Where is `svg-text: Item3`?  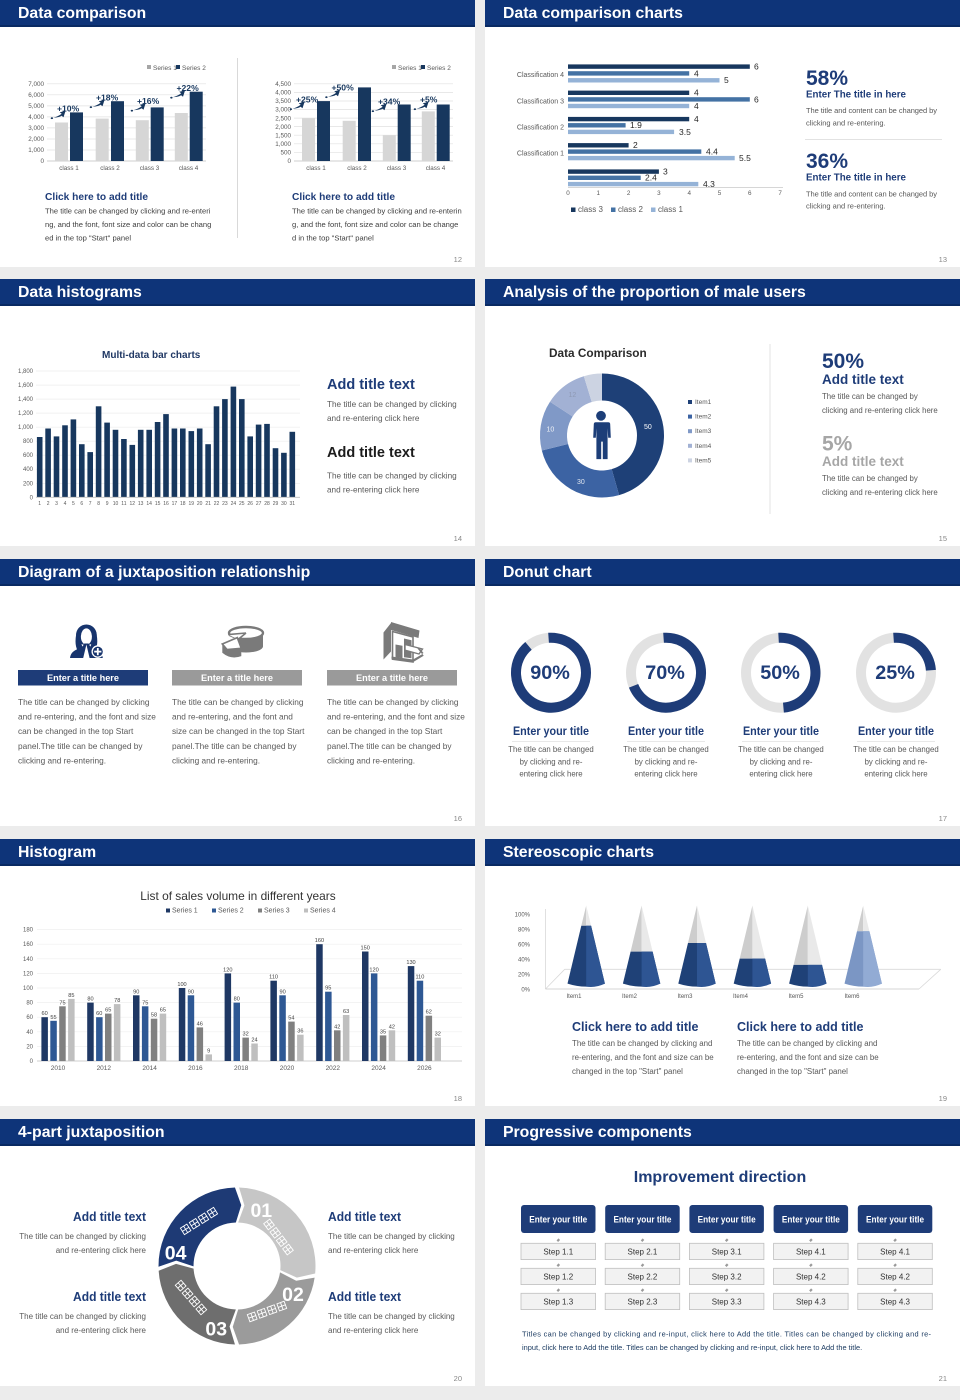
svg-text: Item3 is located at coordinates (703, 431).